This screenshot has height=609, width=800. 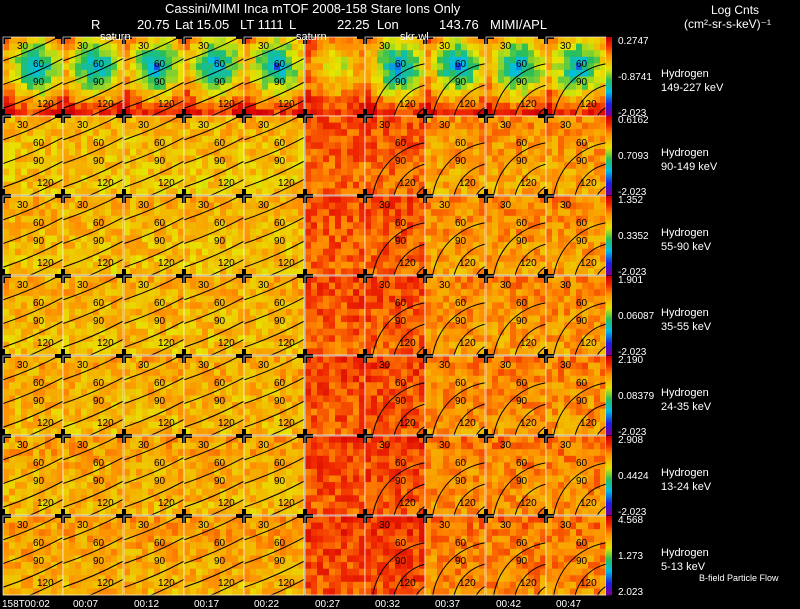 I want to click on contour-label: 120, so click(x=166, y=183).